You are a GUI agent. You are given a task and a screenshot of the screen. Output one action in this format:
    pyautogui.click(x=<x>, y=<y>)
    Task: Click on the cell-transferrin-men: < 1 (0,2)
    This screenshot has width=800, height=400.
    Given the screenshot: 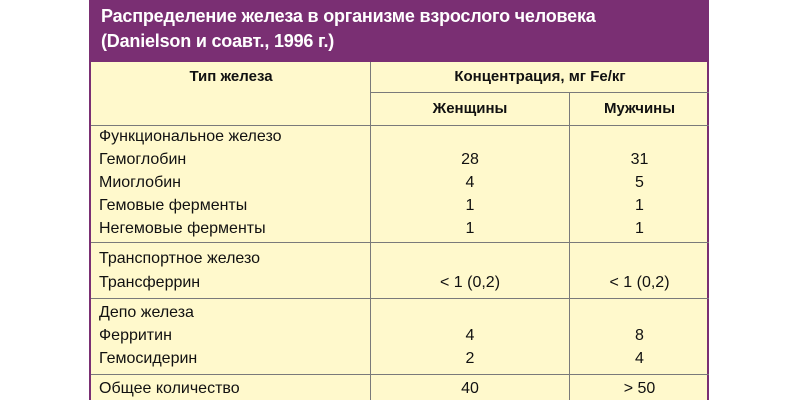 What is the action you would take?
    pyautogui.click(x=639, y=282)
    